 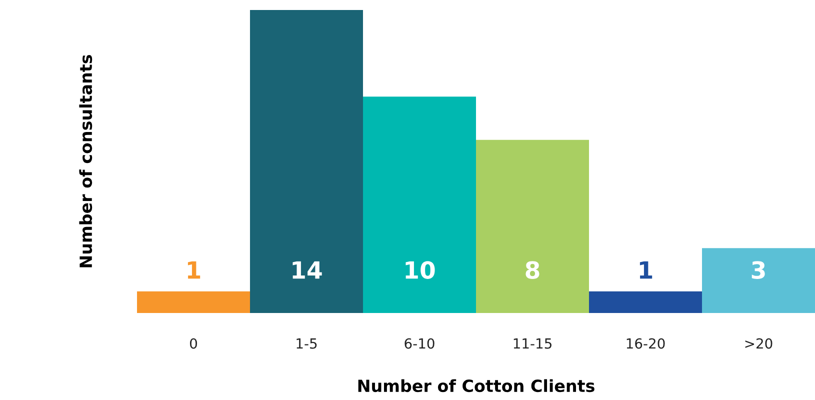 What do you see at coordinates (307, 270) in the screenshot?
I see `data-label: 14` at bounding box center [307, 270].